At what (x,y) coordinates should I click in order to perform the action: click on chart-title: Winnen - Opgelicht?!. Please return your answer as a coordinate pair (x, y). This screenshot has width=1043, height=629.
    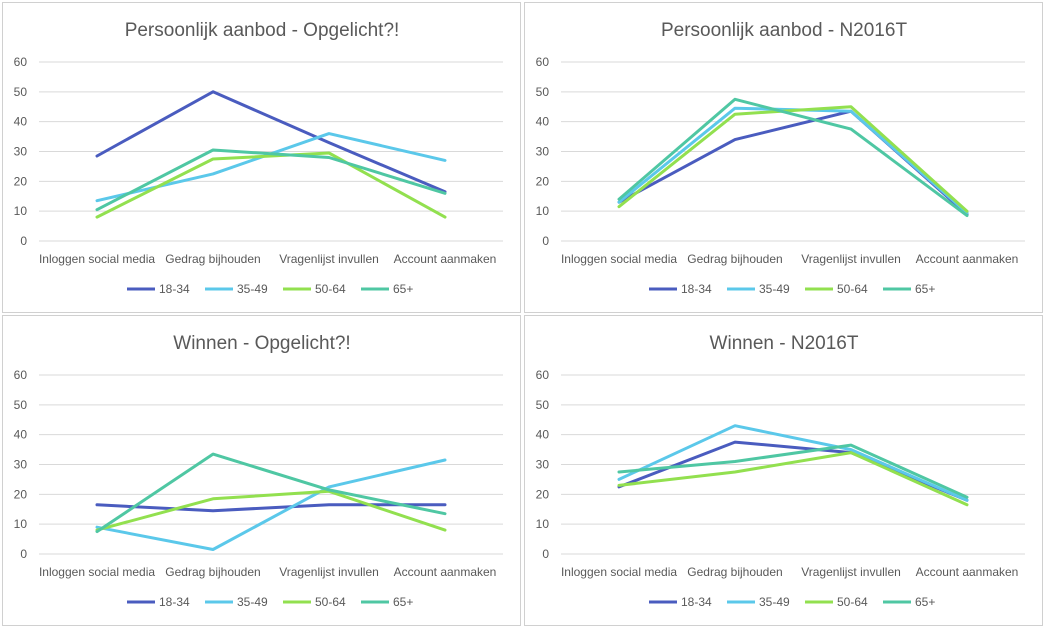
    Looking at the image, I should click on (261, 343).